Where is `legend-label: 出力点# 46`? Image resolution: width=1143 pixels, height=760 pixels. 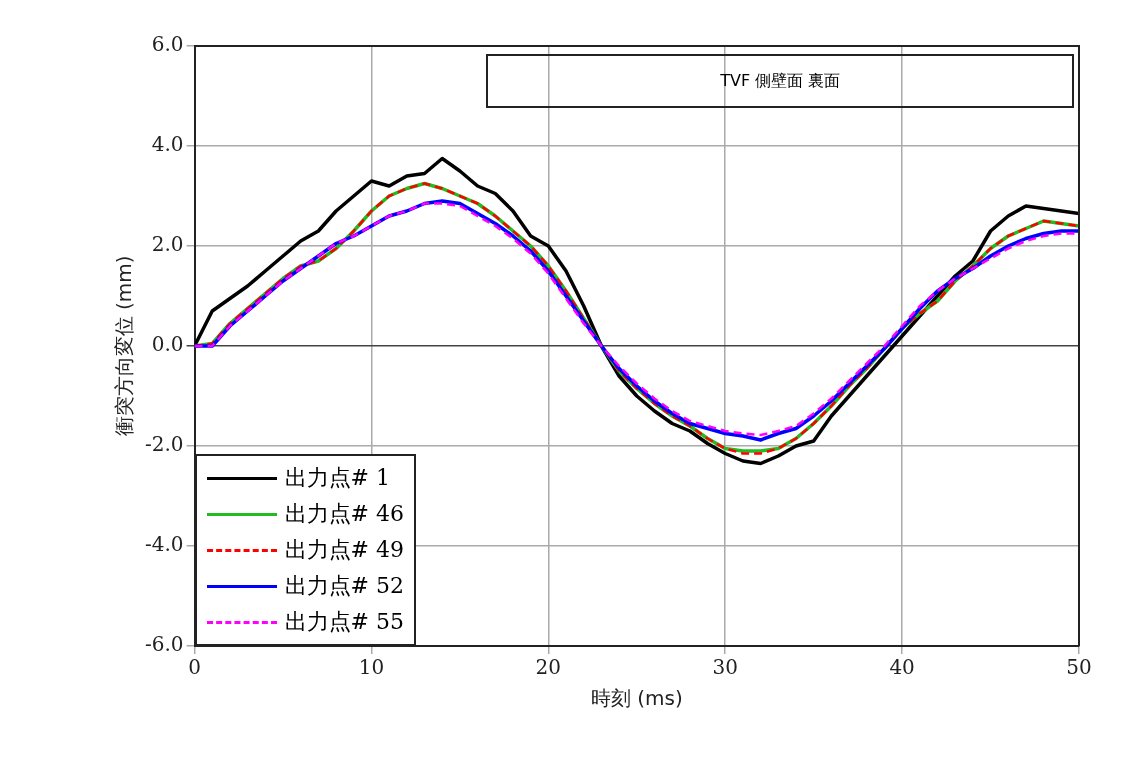 legend-label: 出力点# 46 is located at coordinates (344, 514).